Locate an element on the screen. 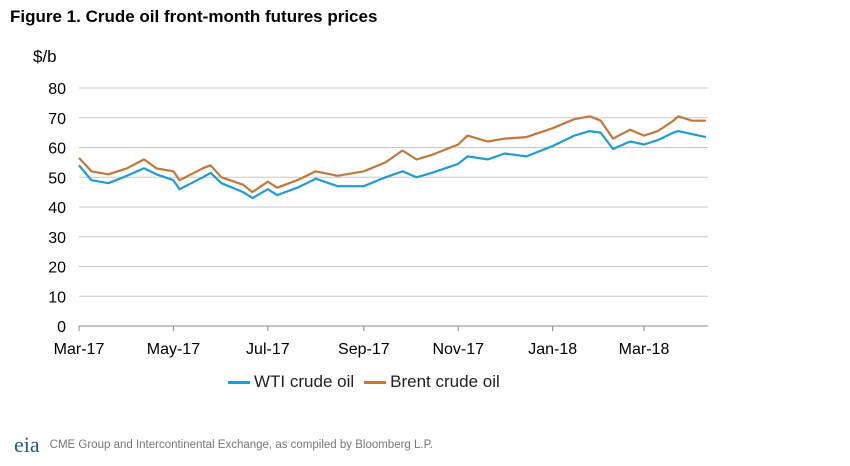 The image size is (850, 466). x-tick-label: Nov-17 is located at coordinates (458, 349).